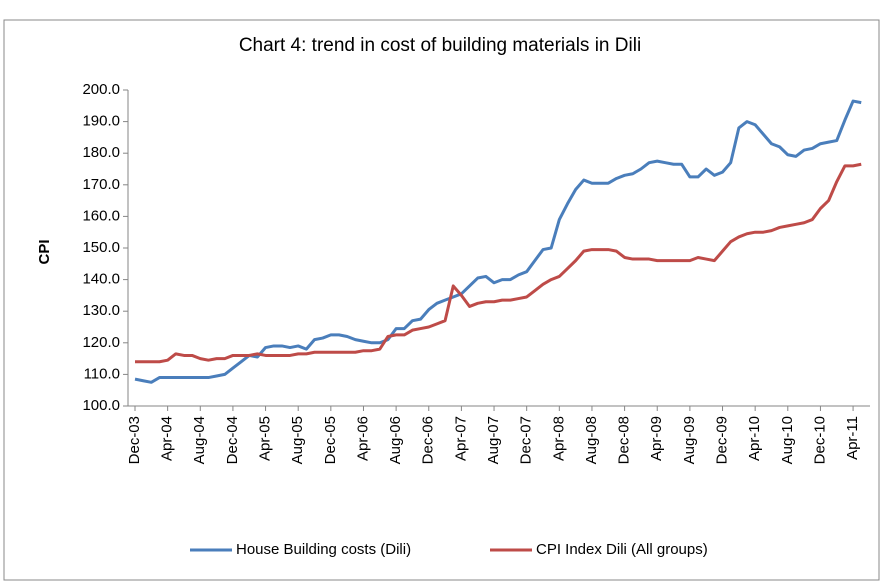  What do you see at coordinates (721, 440) in the screenshot?
I see `x-tick-label: Dec-09` at bounding box center [721, 440].